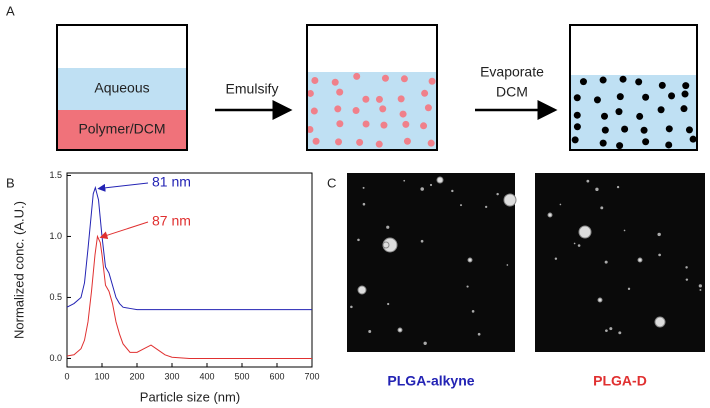  Describe the element at coordinates (331, 182) in the screenshot. I see `panel-label: C` at that location.